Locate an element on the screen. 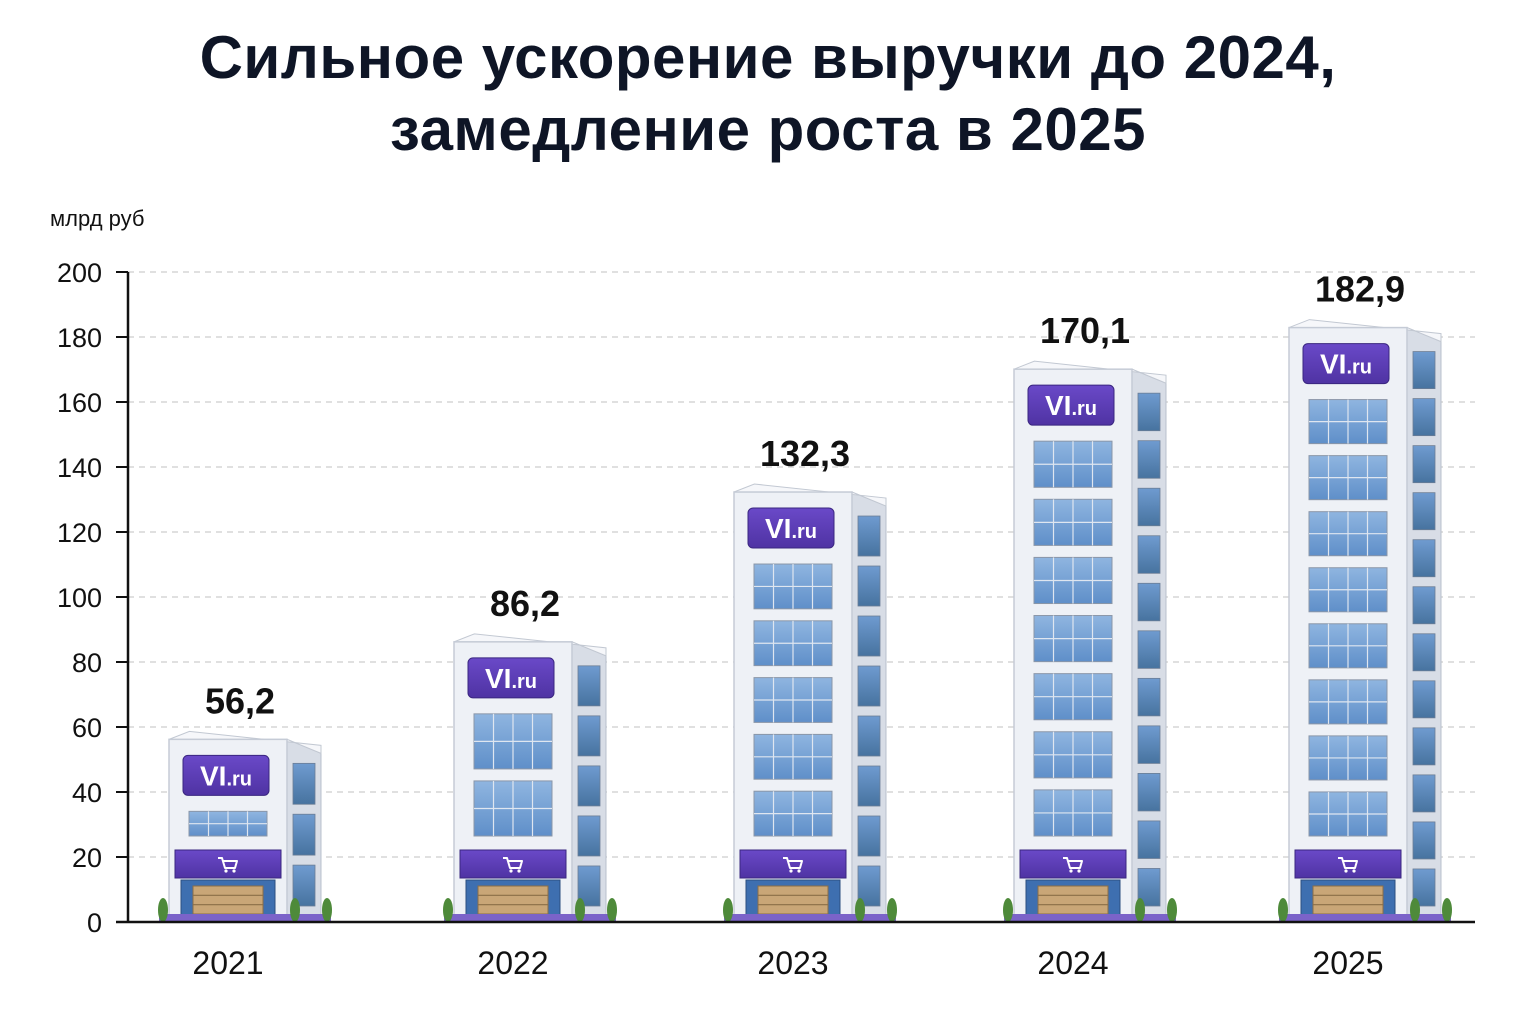 The width and height of the screenshot is (1536, 1024). bar-2025: VI.ru is located at coordinates (1365, 621).